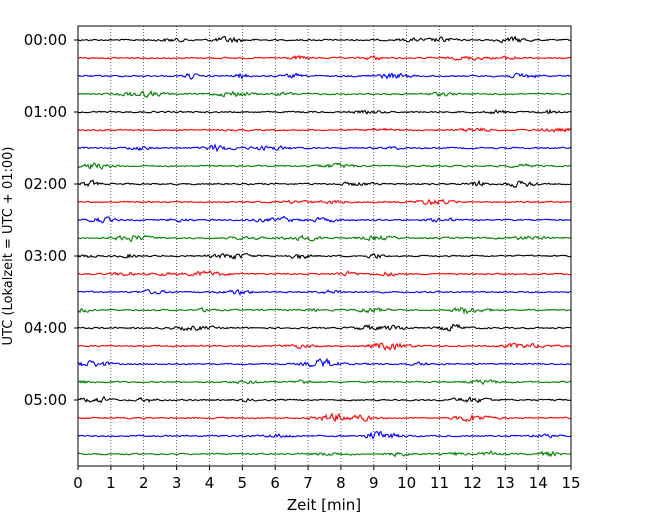 The height and width of the screenshot is (520, 650). Describe the element at coordinates (45, 184) in the screenshot. I see `y-tick-label: 02:00` at that location.